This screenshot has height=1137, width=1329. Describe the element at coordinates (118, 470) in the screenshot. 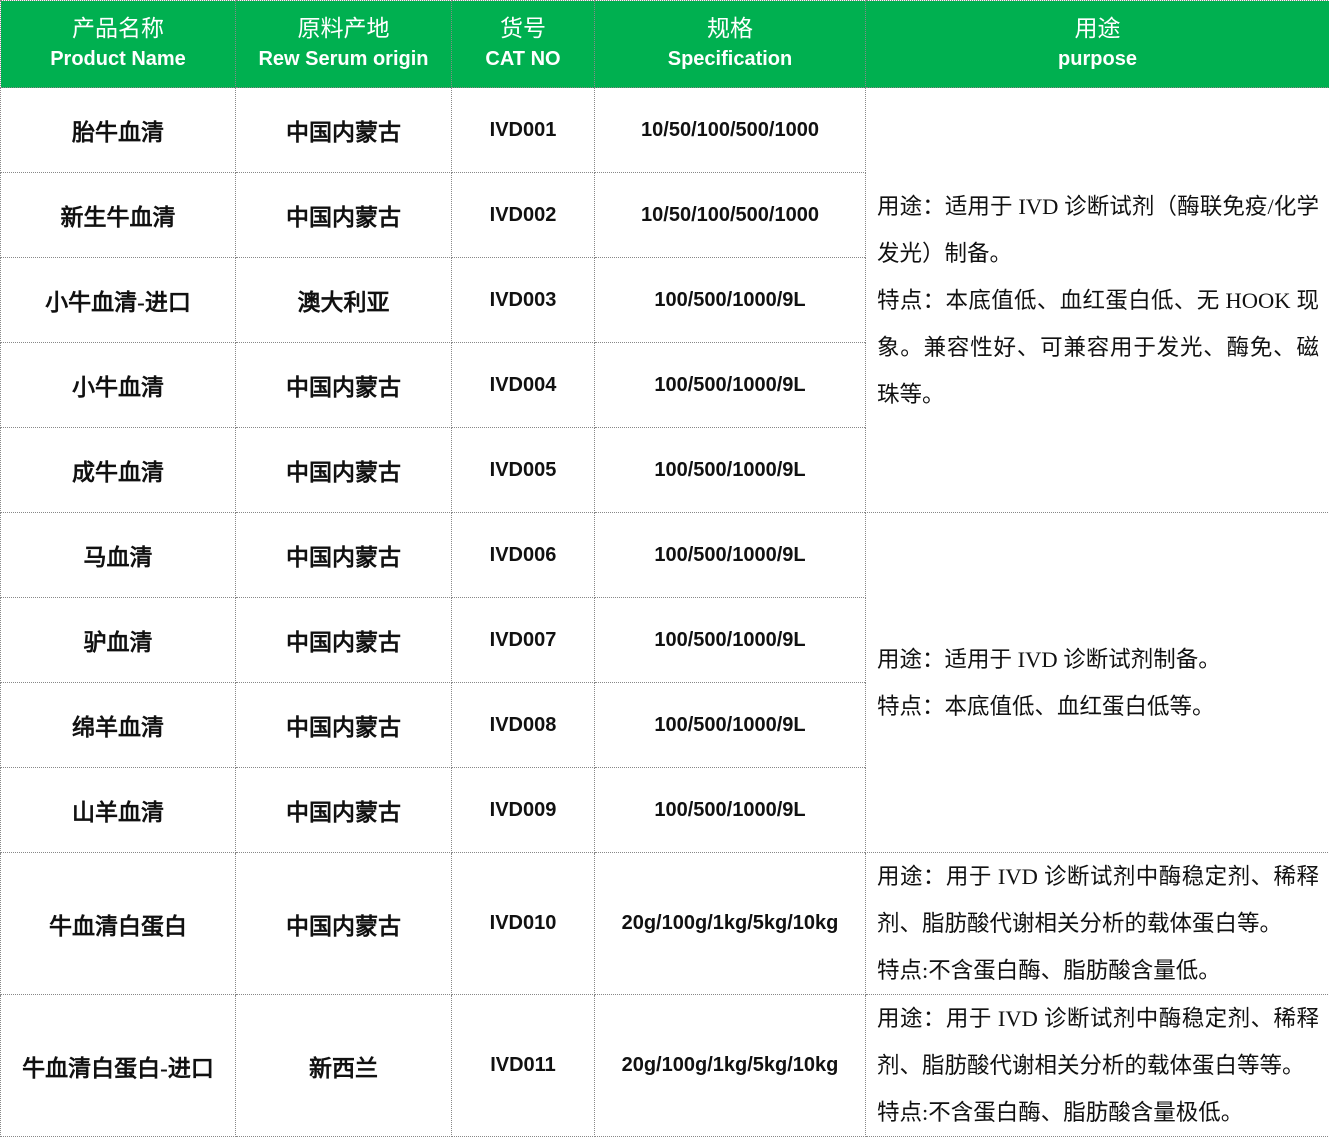

I see `cell-name: 成牛血清` at that location.